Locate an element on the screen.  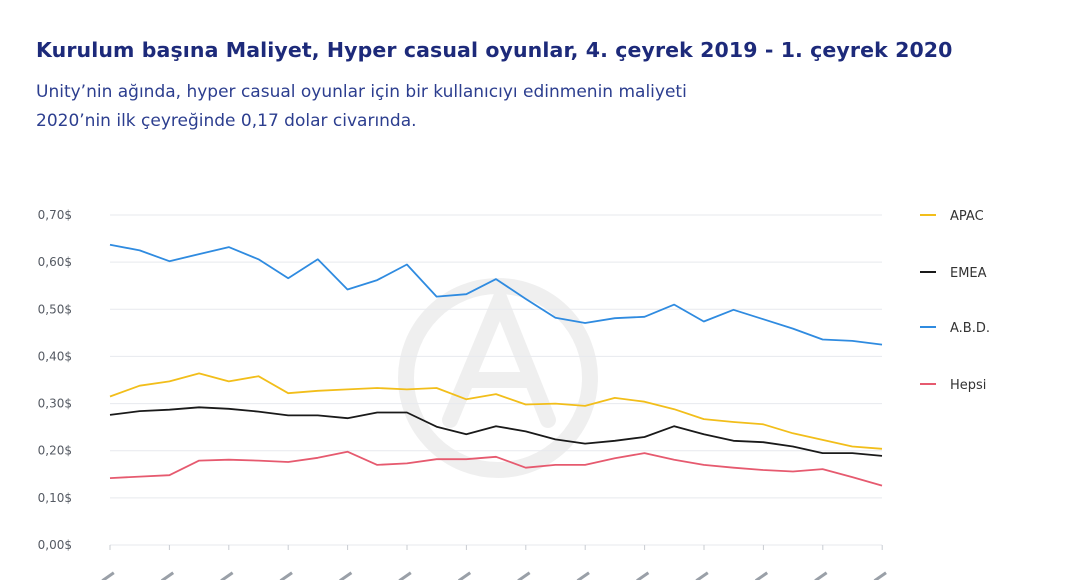
watermark-logo-icon is located at coordinates (498, 378).